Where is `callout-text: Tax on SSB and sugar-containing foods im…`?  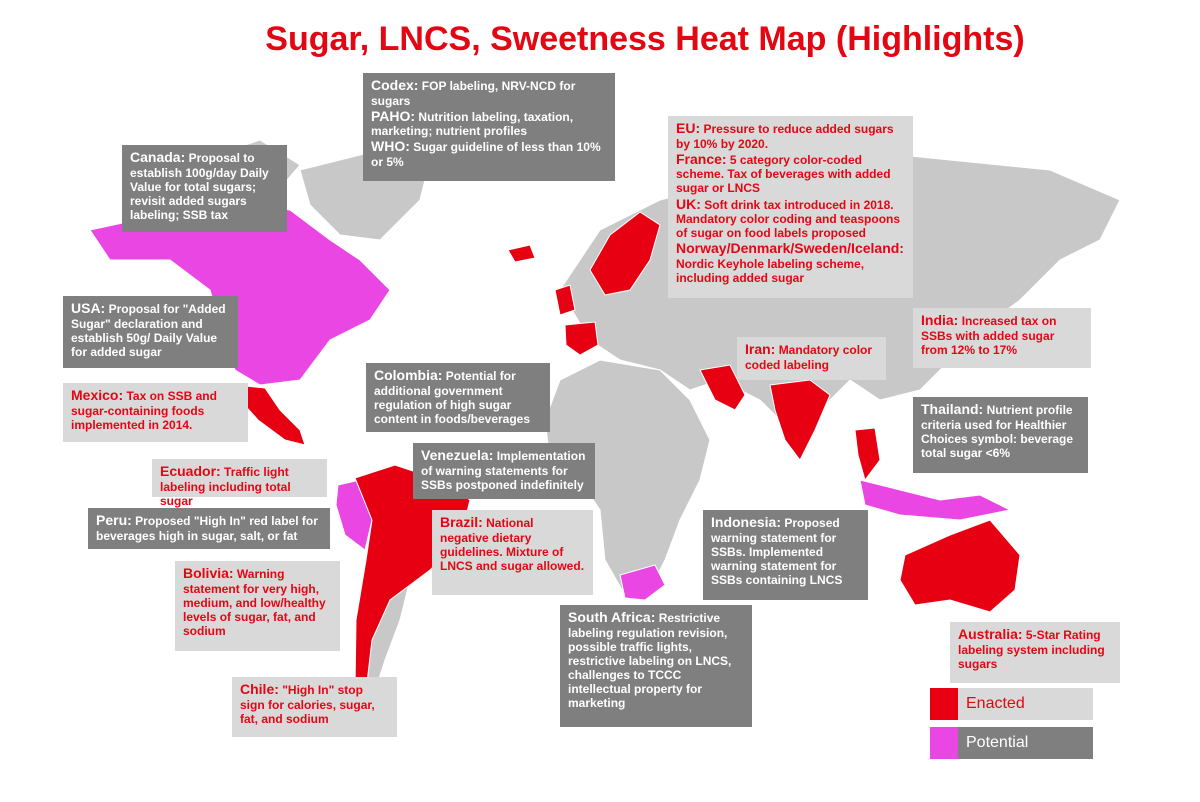 callout-text: Tax on SSB and sugar-containing foods im… is located at coordinates (144, 410).